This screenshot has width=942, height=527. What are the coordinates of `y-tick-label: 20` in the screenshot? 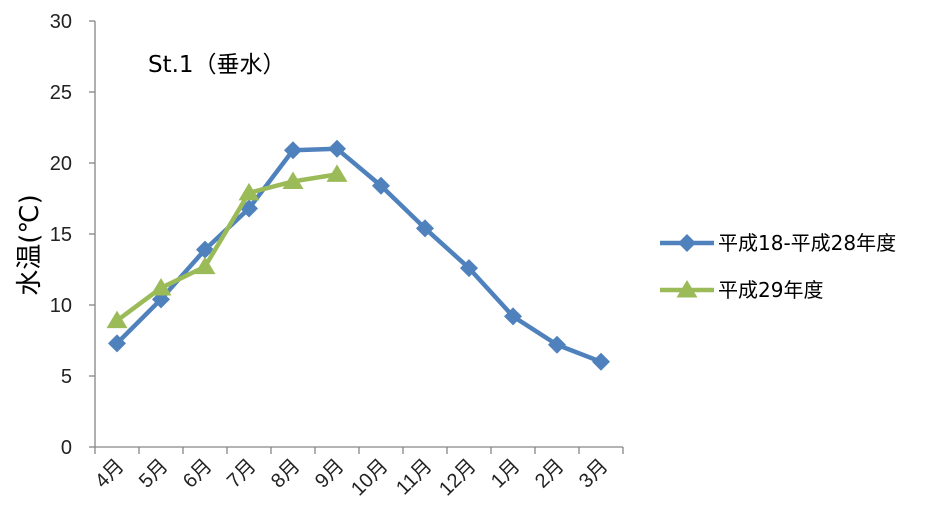 It's located at (61, 164).